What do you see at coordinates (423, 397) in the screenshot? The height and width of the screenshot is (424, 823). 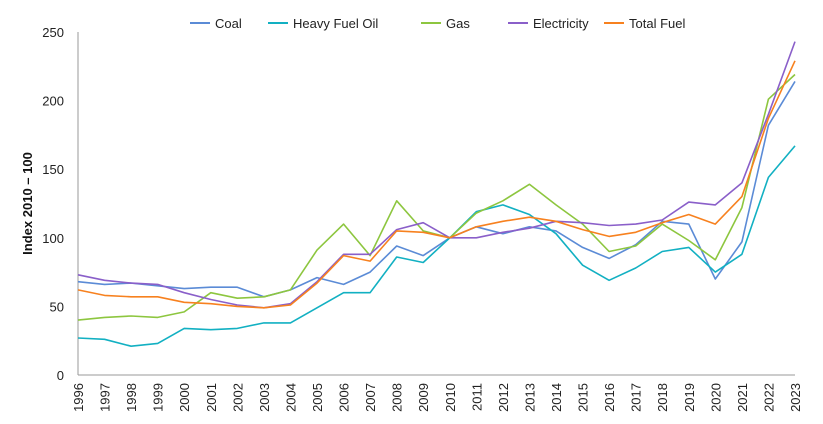 I see `x-tick-label: 2009` at bounding box center [423, 397].